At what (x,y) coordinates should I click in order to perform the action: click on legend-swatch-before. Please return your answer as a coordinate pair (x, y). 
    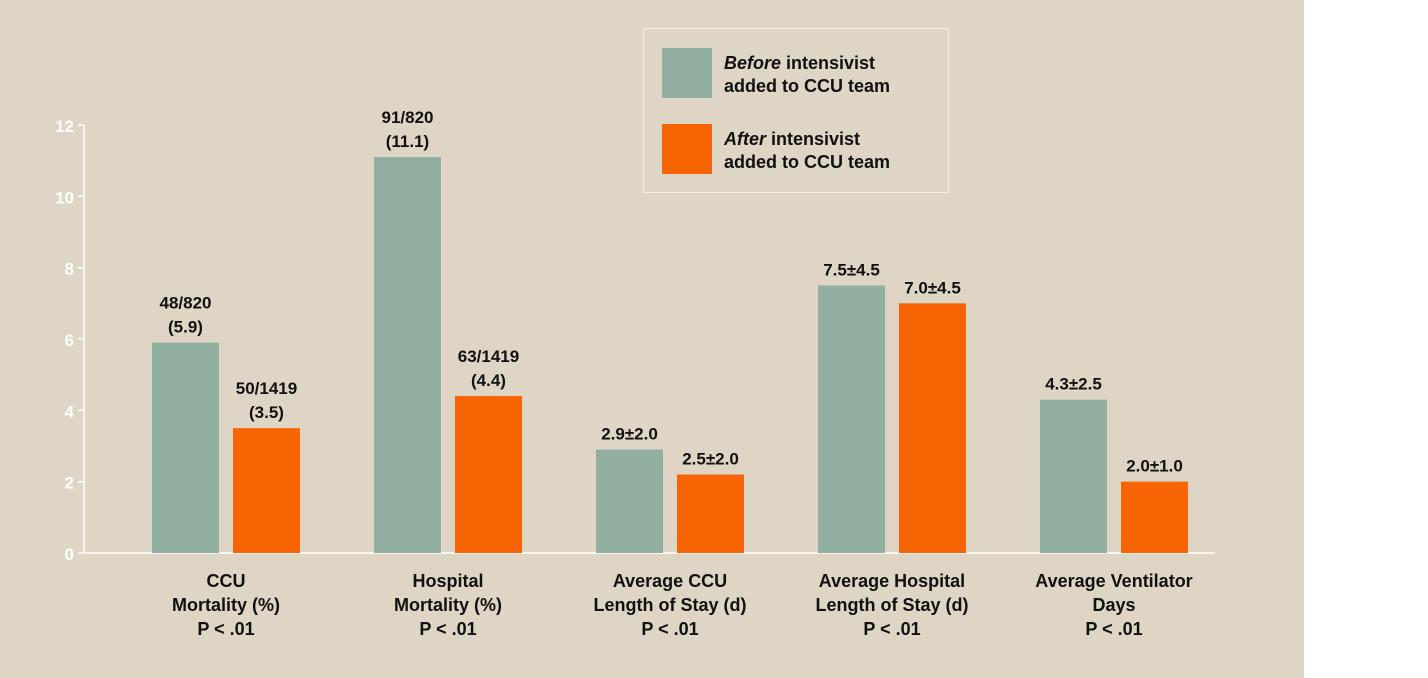
    Looking at the image, I should click on (687, 73).